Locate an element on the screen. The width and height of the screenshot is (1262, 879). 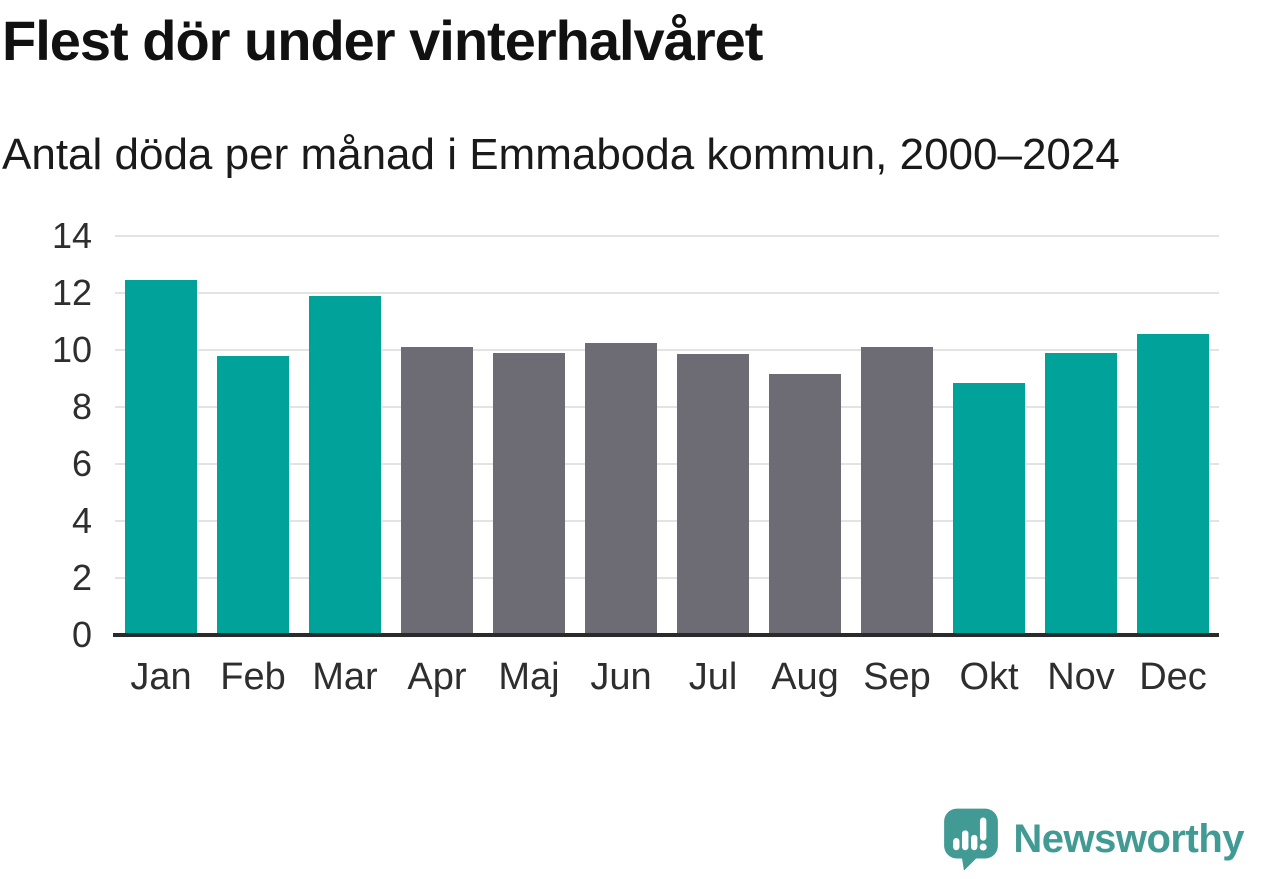
bar-slot-maj is located at coordinates (529, 435).